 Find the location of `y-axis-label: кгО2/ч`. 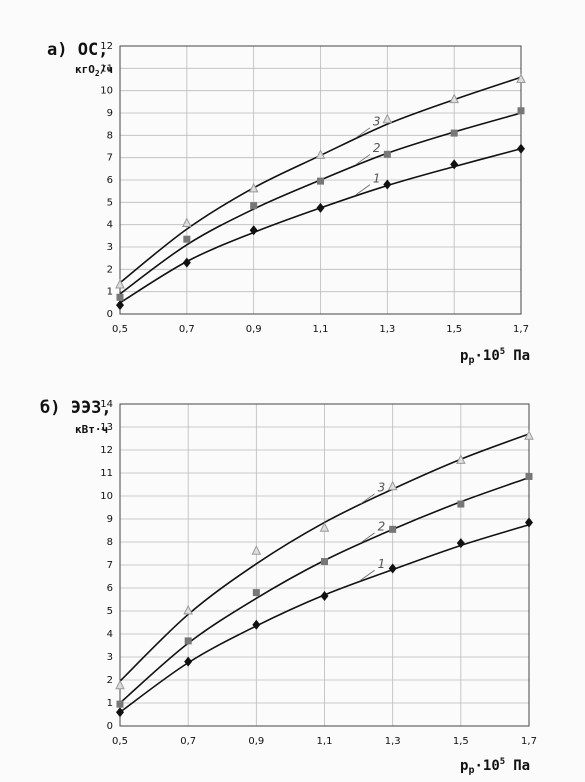

y-axis-label: кгО2/ч is located at coordinates (94, 70).